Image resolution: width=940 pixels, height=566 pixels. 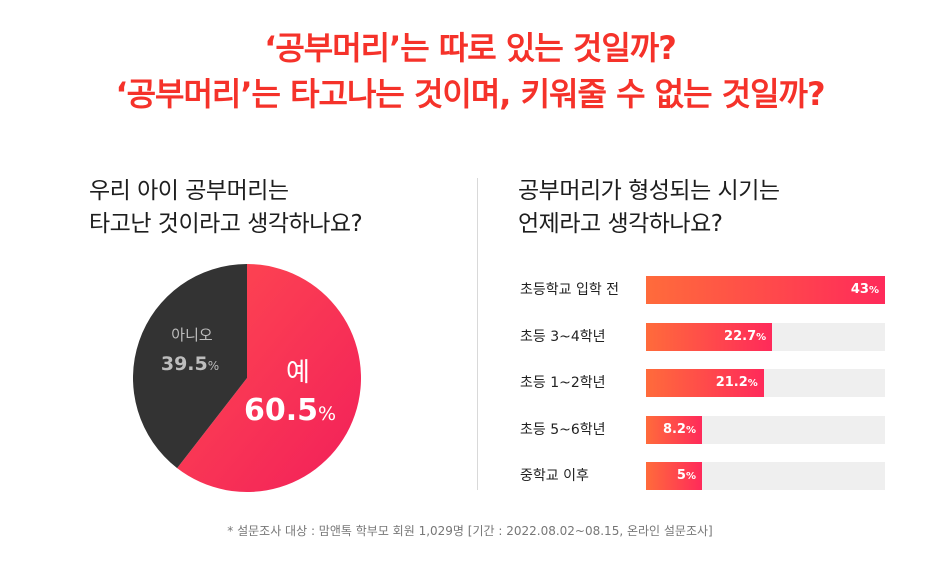 What do you see at coordinates (649, 191) in the screenshot?
I see `bar-question-line-1: 공부머리가 형성되는 시기는` at bounding box center [649, 191].